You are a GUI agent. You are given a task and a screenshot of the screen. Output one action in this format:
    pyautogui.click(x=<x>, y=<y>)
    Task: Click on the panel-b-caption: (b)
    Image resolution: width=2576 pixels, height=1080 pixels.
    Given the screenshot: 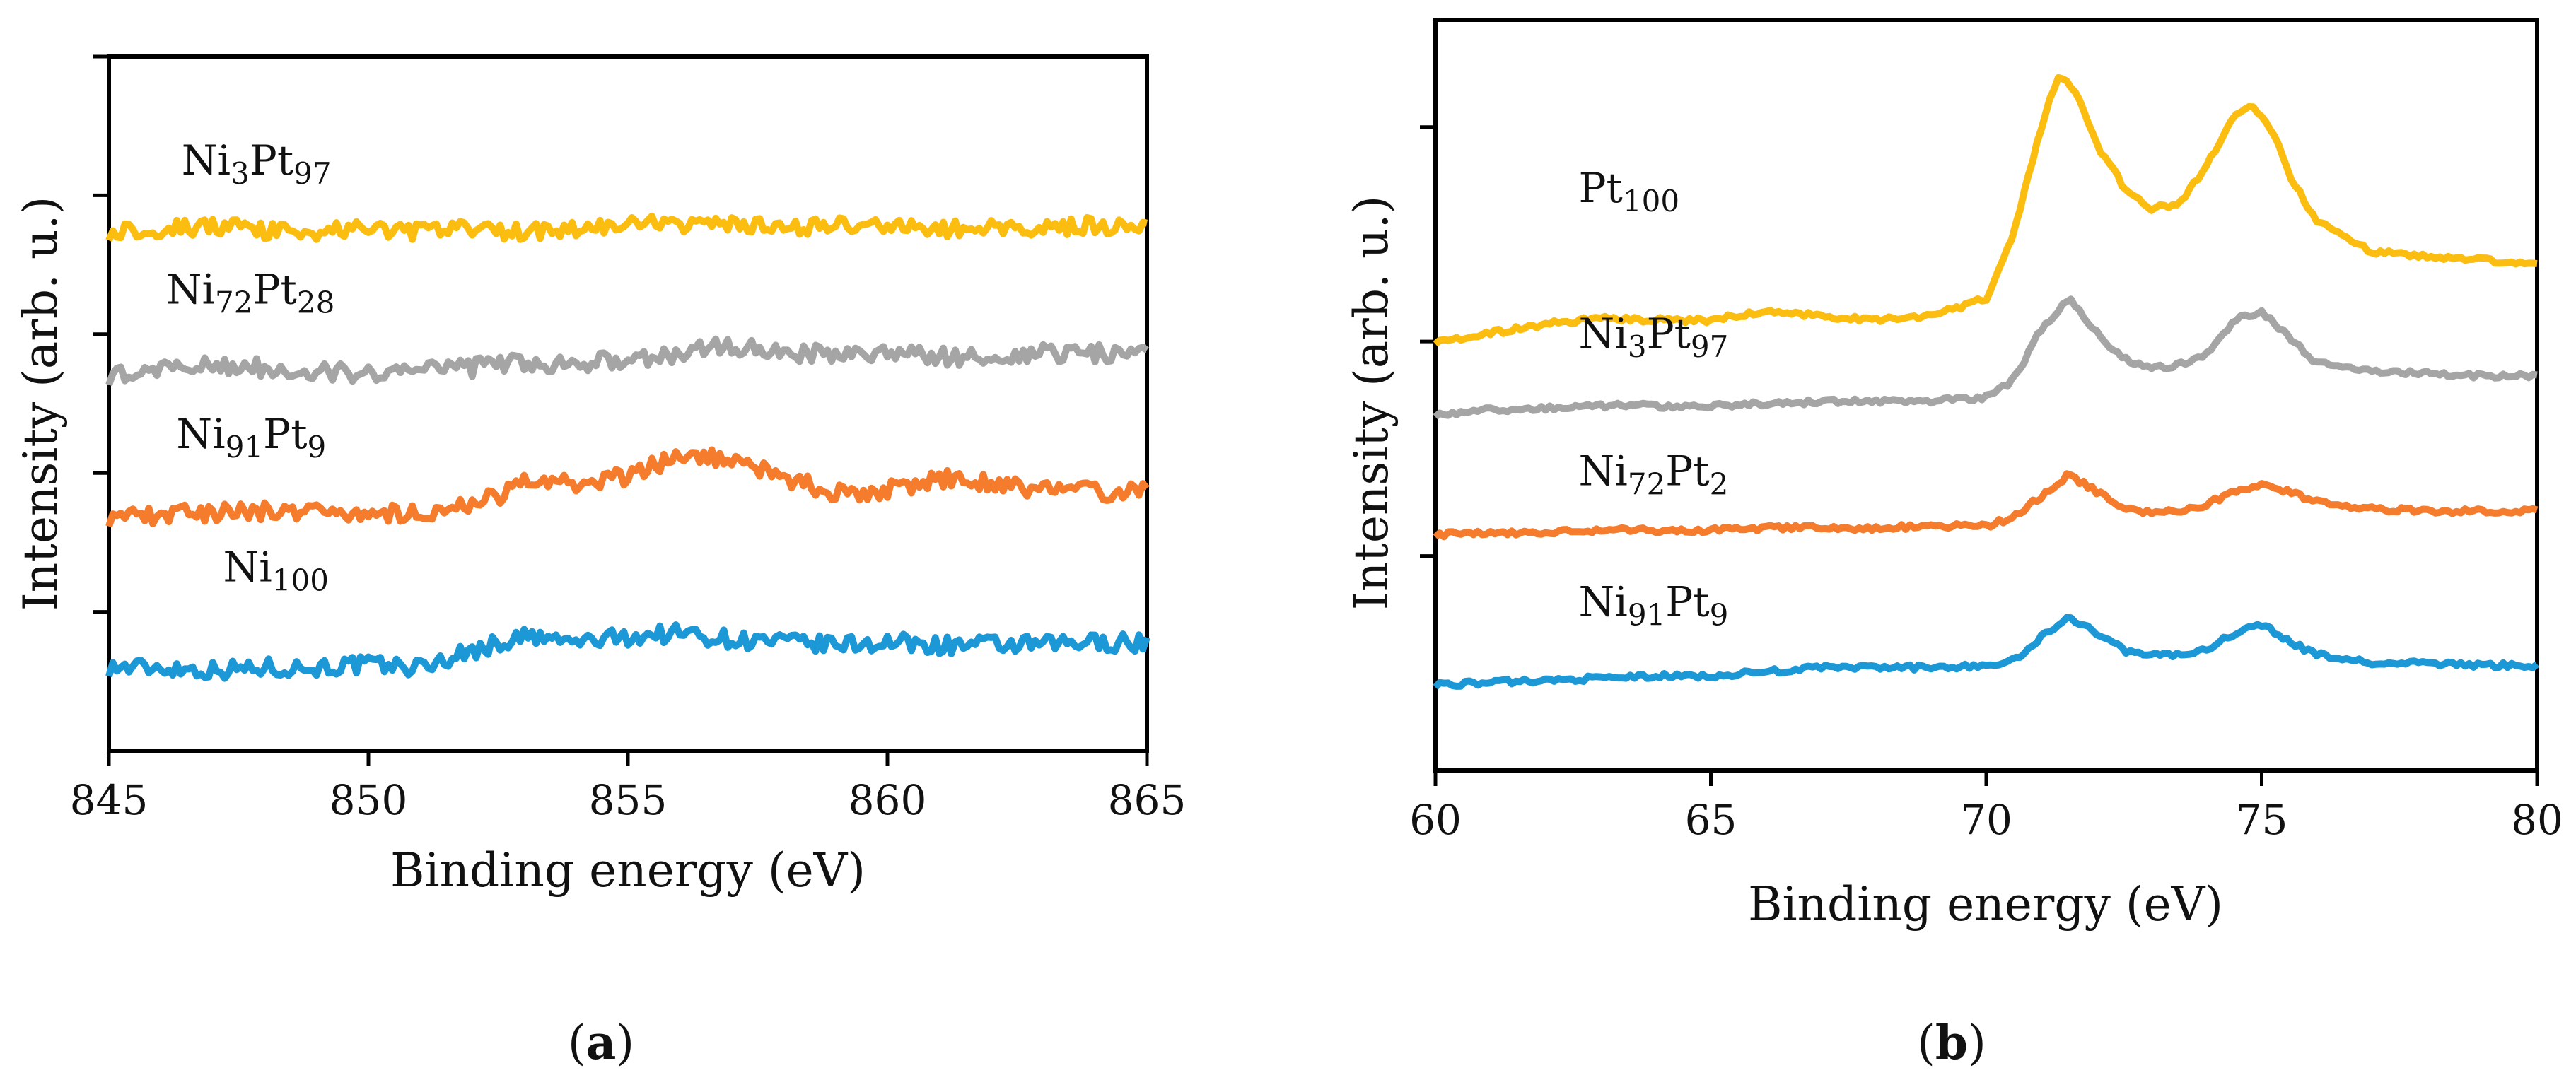 What is the action you would take?
    pyautogui.click(x=1951, y=1042)
    